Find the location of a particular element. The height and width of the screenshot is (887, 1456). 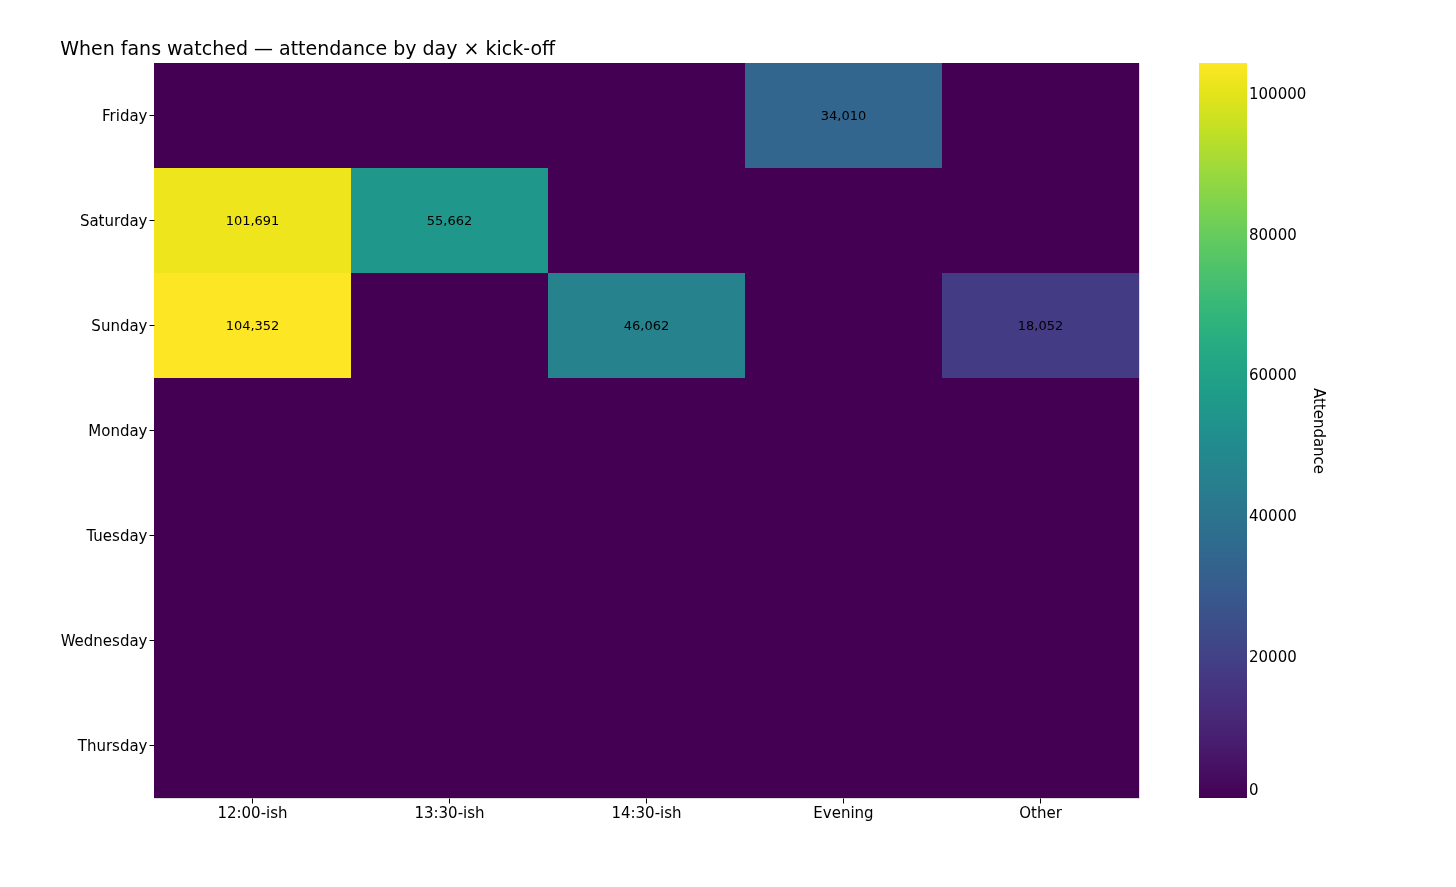

color-bar-label: 20000 is located at coordinates (1273, 657).